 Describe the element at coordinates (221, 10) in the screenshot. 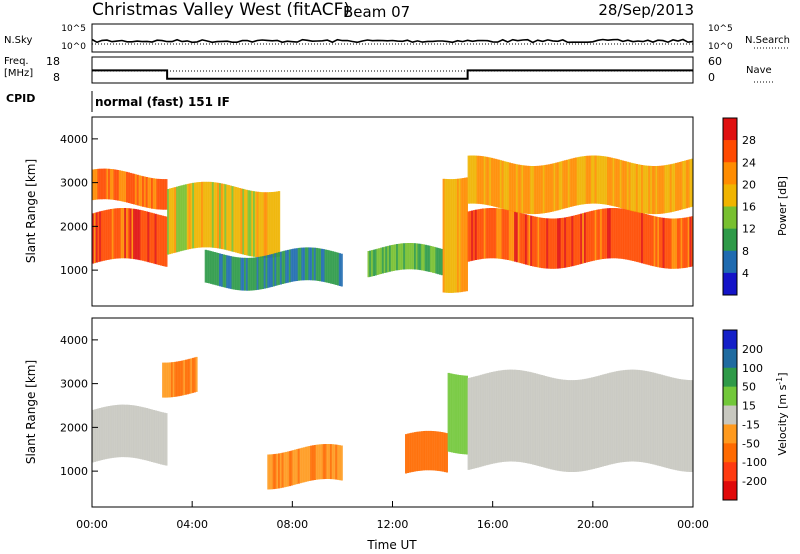

I see `radar-title: Christmas Valley West (fitACF)` at that location.